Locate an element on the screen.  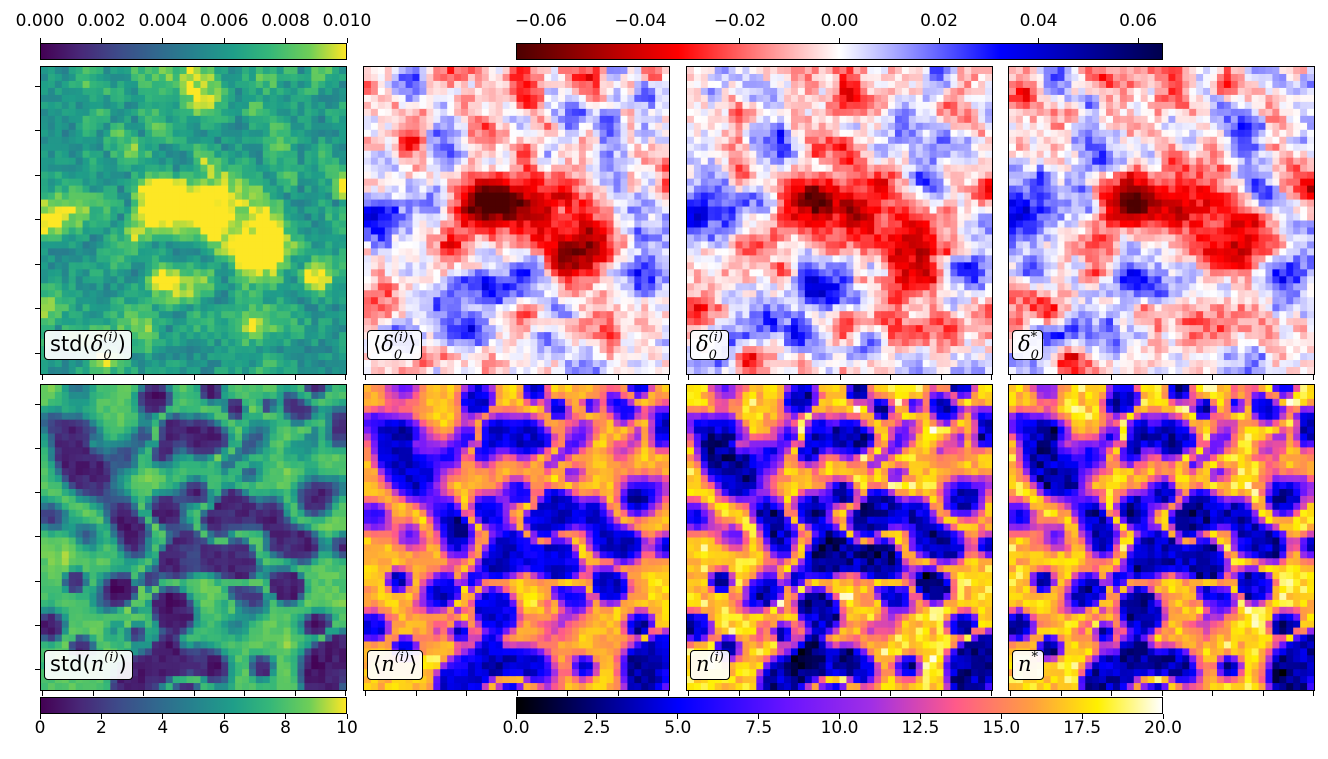
panel-std-delta is located at coordinates (193, 220).